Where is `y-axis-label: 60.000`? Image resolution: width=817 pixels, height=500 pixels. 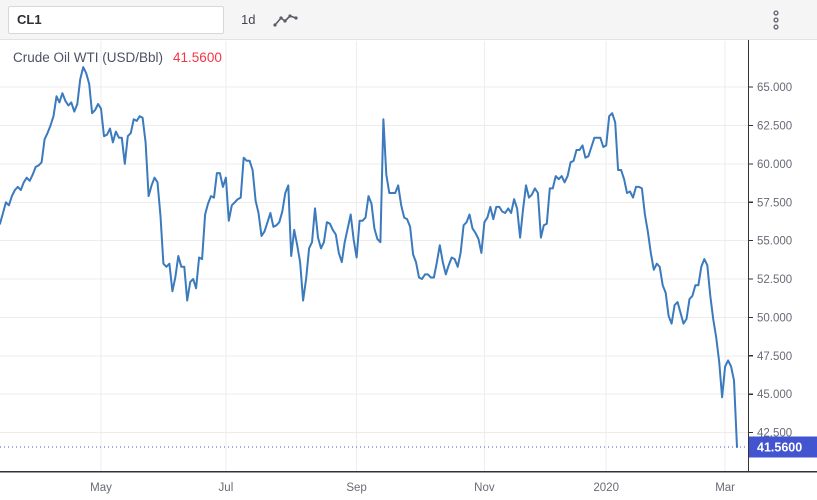 y-axis-label: 60.000 is located at coordinates (774, 165).